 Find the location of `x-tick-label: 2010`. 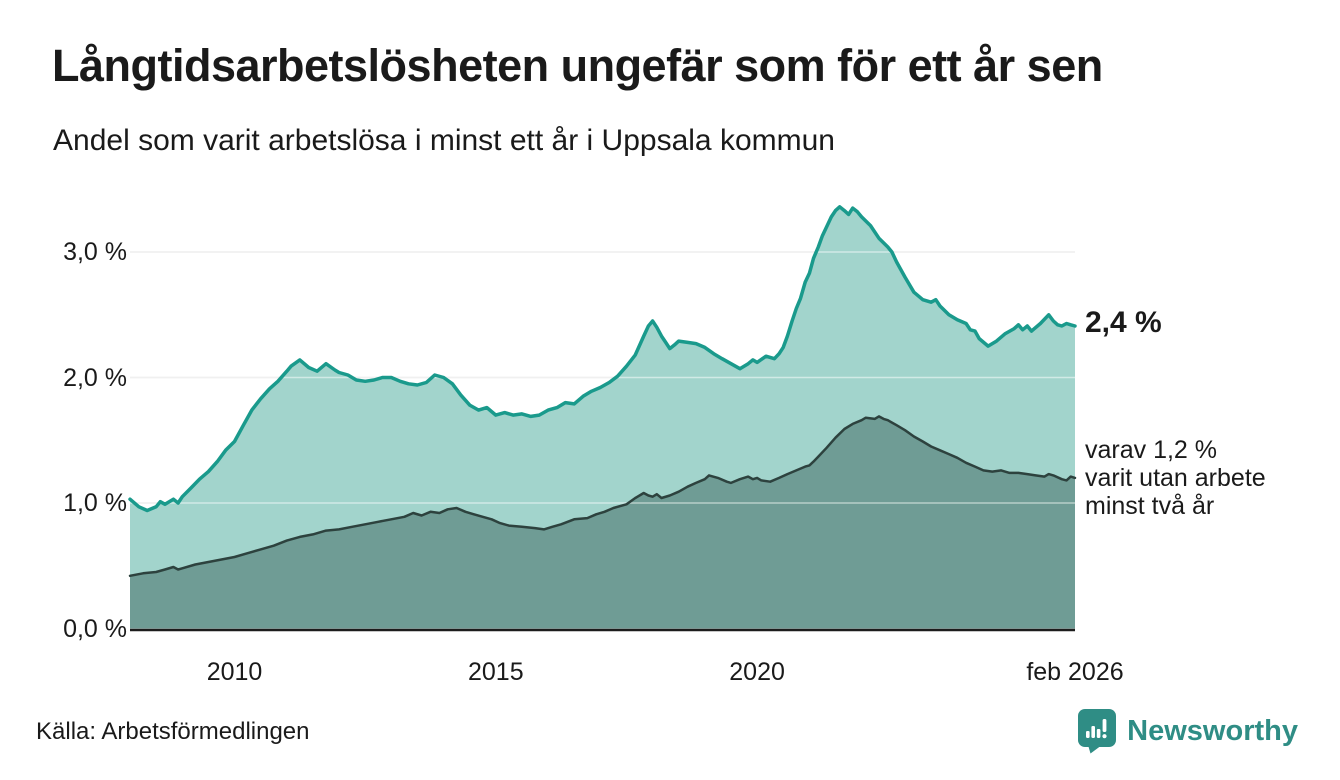

x-tick-label: 2010 is located at coordinates (234, 672).